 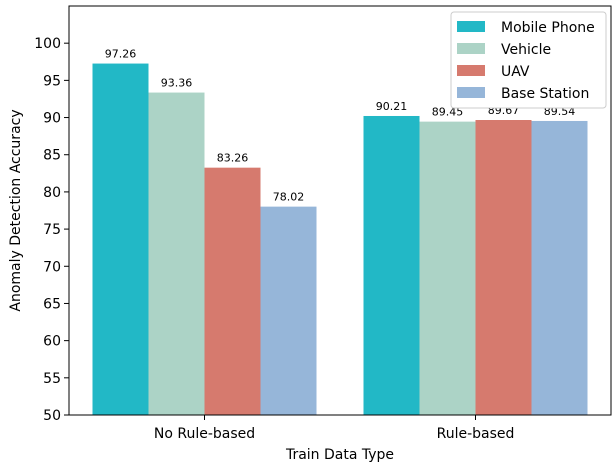 I want to click on y-tick-label: 65, so click(x=52, y=304).